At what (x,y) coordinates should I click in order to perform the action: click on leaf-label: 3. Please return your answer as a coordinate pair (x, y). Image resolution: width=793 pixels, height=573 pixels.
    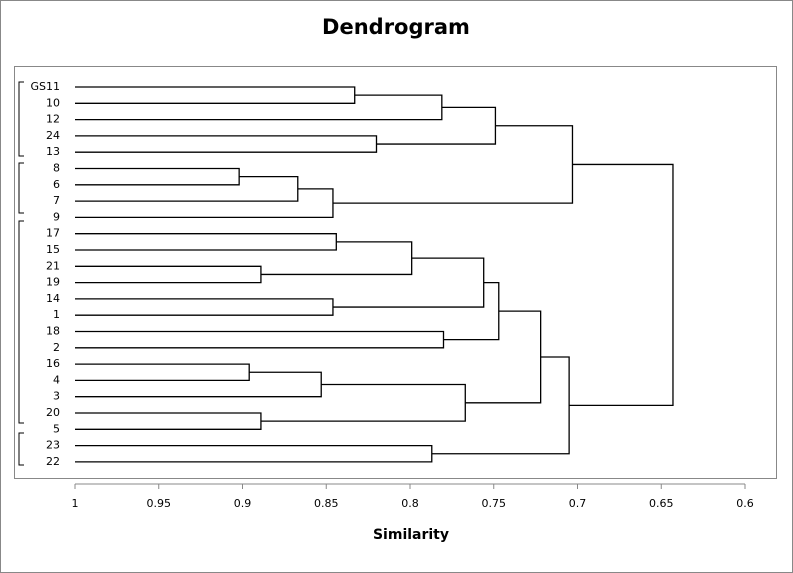
    Looking at the image, I should click on (56, 396).